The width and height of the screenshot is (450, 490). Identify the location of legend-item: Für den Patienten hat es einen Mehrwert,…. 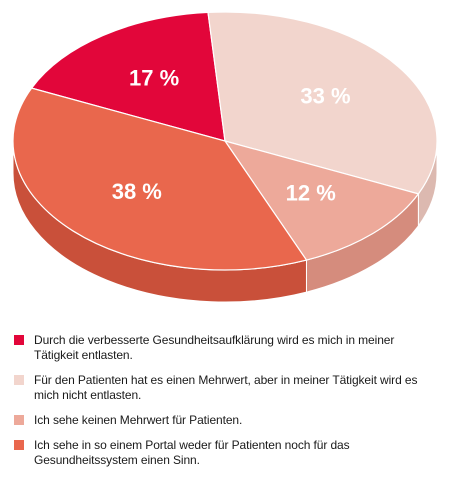
(226, 388).